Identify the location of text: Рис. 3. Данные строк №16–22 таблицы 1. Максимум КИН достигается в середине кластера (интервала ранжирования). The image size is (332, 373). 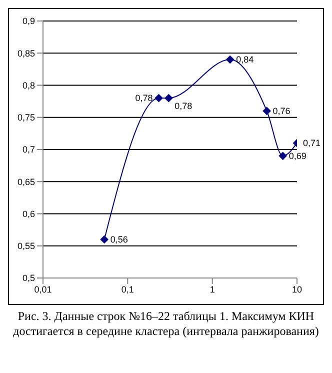
(166, 324).